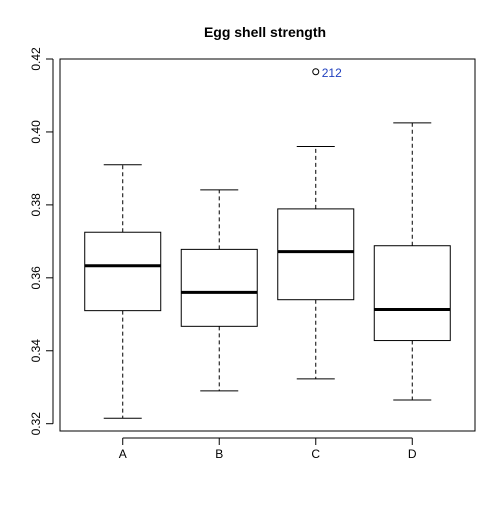 This screenshot has height=509, width=504. I want to click on y-tick-label: 0.36, so click(36, 278).